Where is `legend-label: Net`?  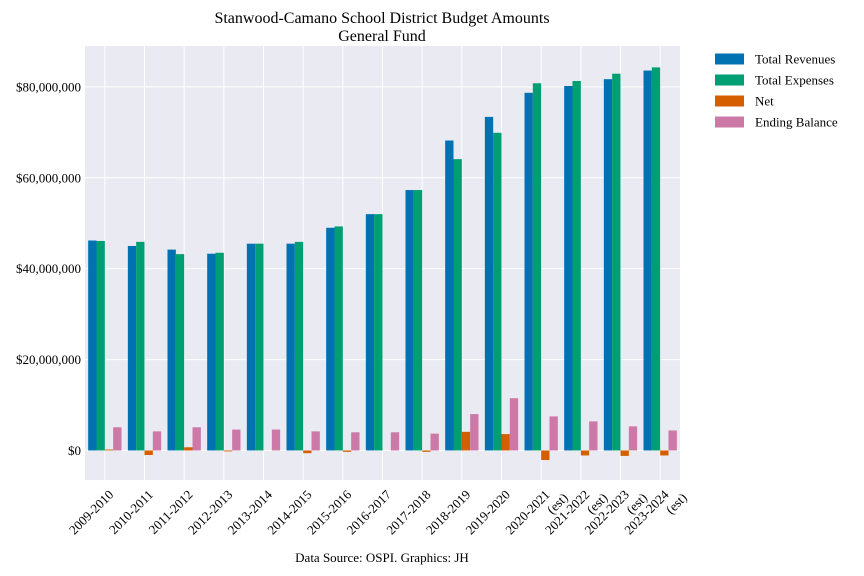 legend-label: Net is located at coordinates (764, 101).